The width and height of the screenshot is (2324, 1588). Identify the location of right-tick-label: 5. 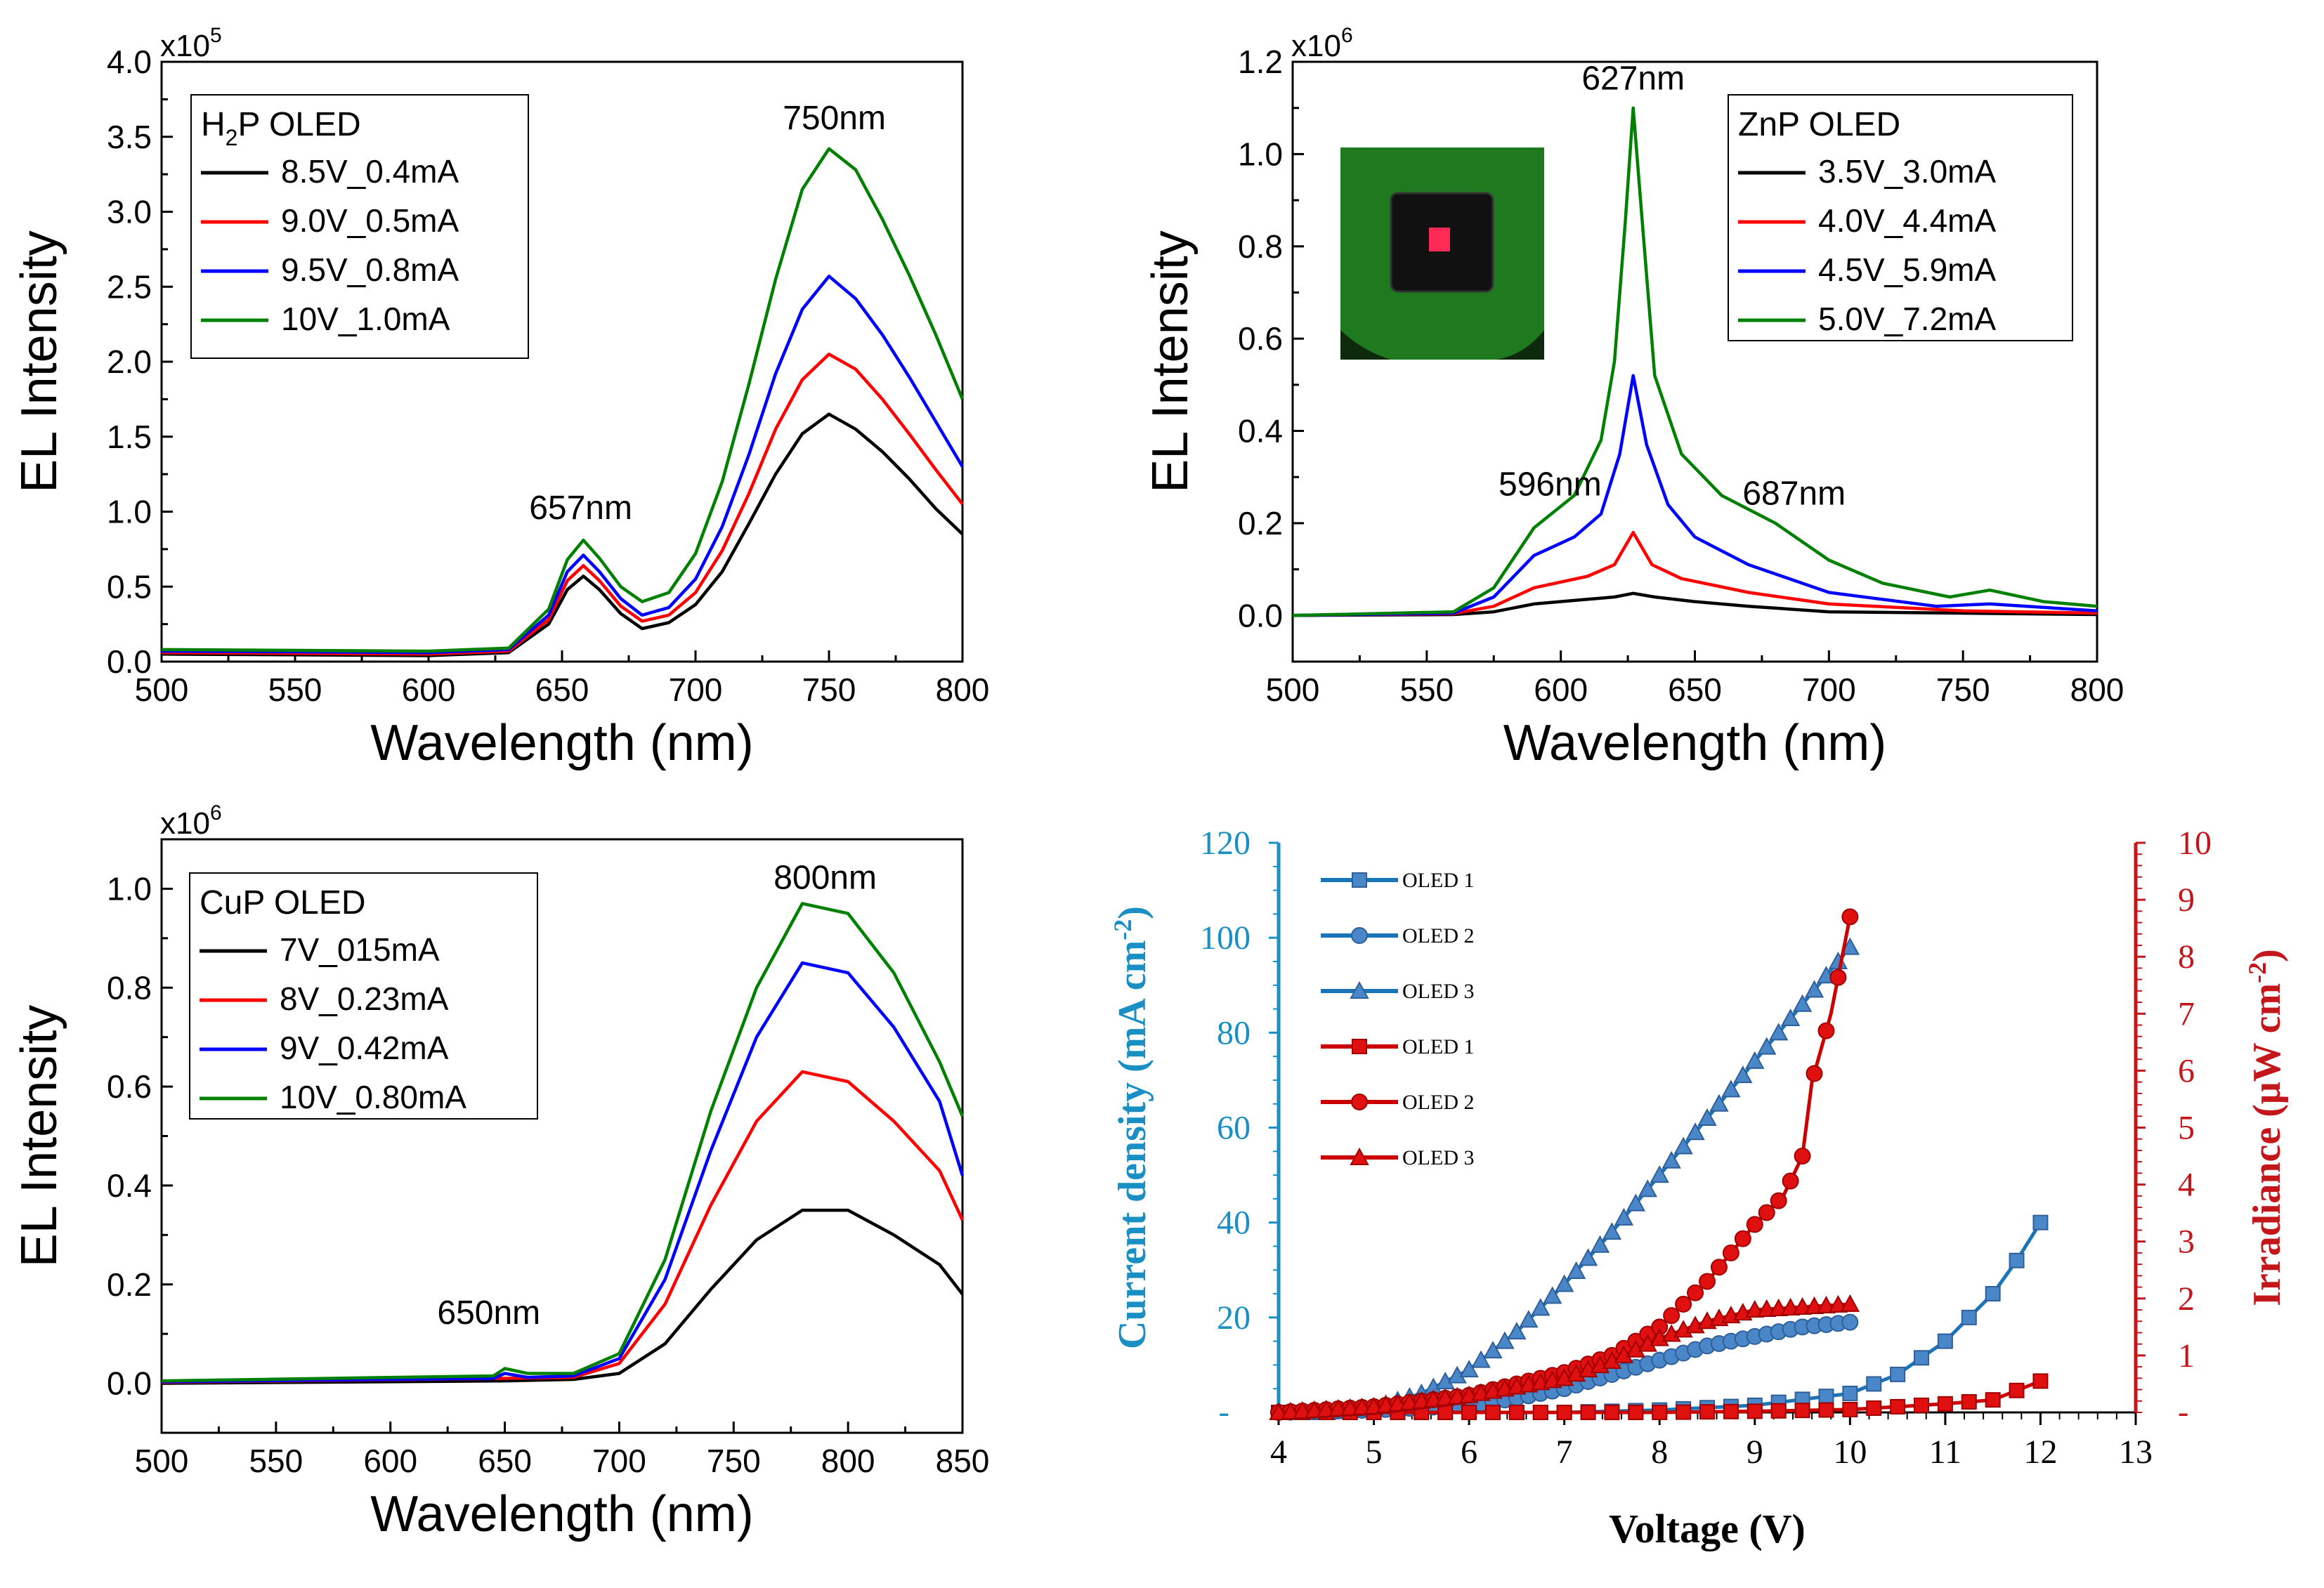
(2186, 1128).